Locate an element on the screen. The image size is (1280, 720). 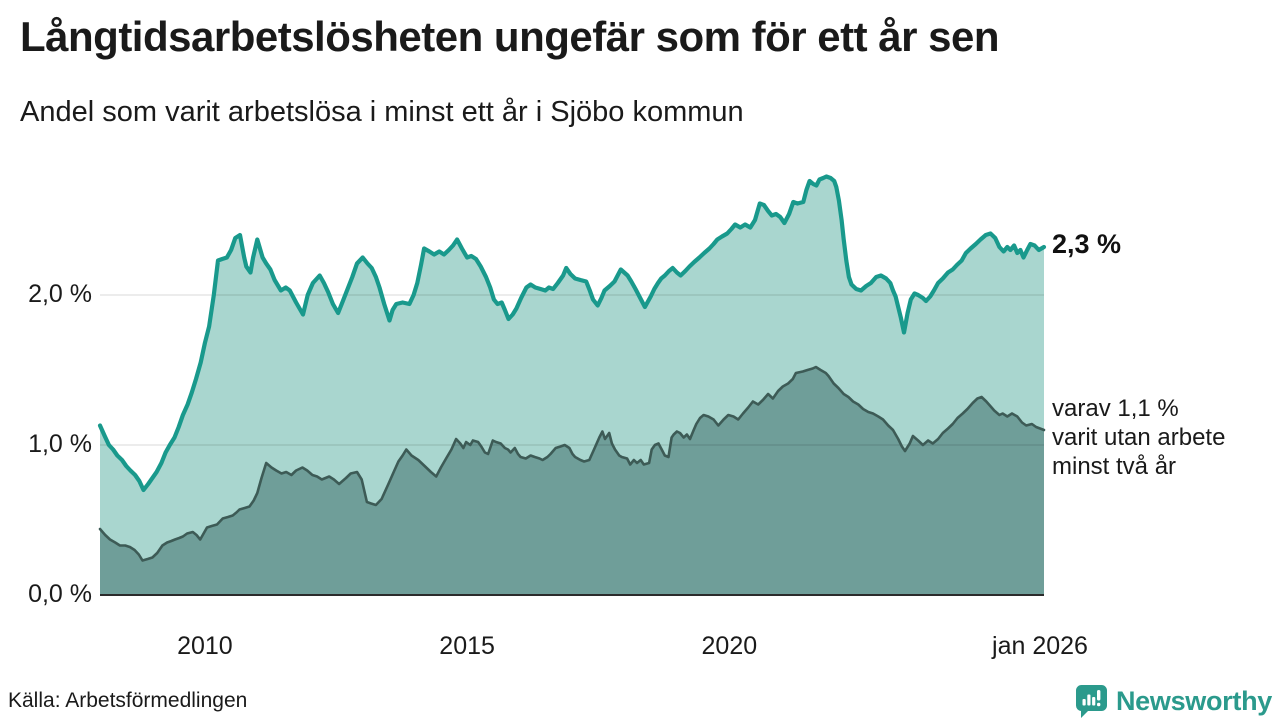
y-tick-label: 2,0 % is located at coordinates (60, 294).